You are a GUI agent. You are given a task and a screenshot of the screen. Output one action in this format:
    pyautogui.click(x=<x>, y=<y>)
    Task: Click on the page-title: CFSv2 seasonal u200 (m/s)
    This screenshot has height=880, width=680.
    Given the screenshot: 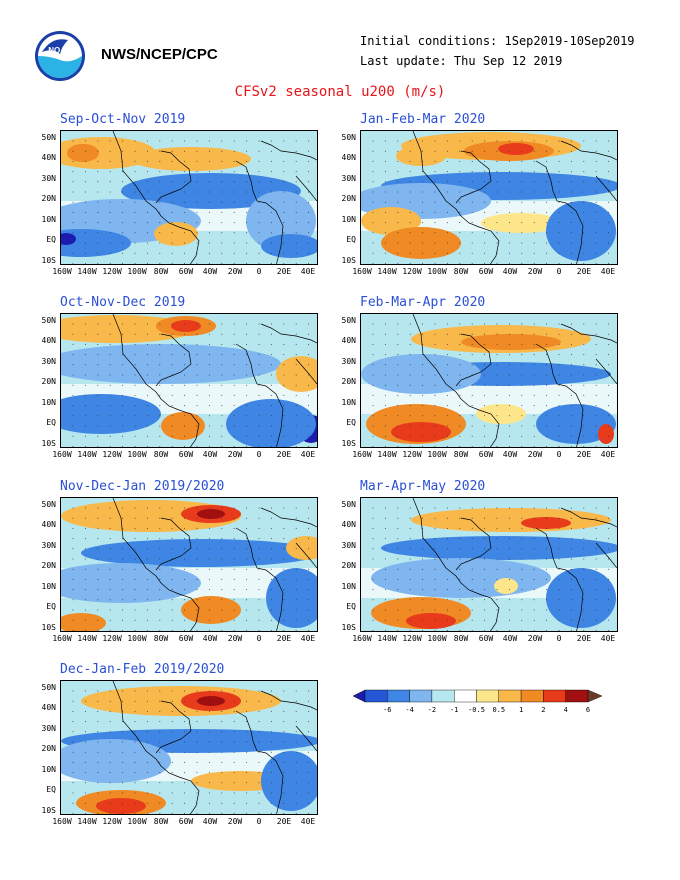 What is the action you would take?
    pyautogui.click(x=340, y=92)
    